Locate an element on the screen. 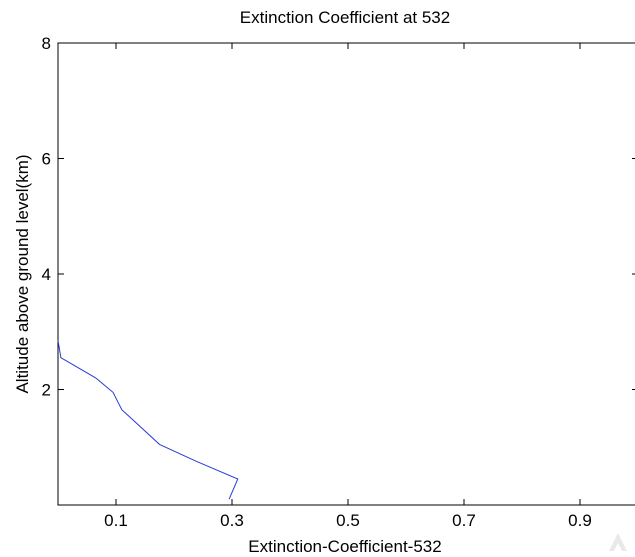 The height and width of the screenshot is (557, 635). x-tick-label: 0.5 is located at coordinates (348, 520).